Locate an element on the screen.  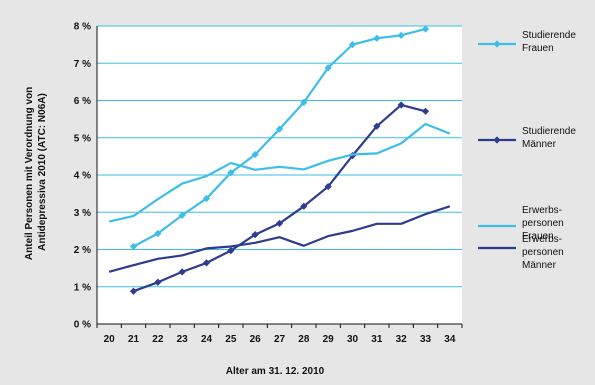
x-tick-label: 22 is located at coordinates (158, 339).